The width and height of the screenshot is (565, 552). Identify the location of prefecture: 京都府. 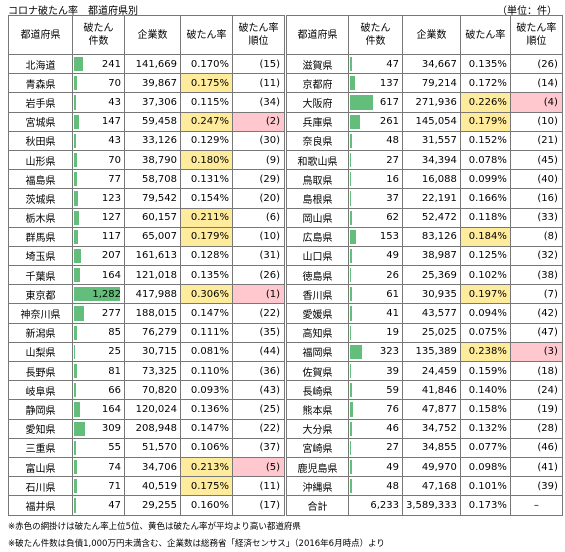
(317, 83).